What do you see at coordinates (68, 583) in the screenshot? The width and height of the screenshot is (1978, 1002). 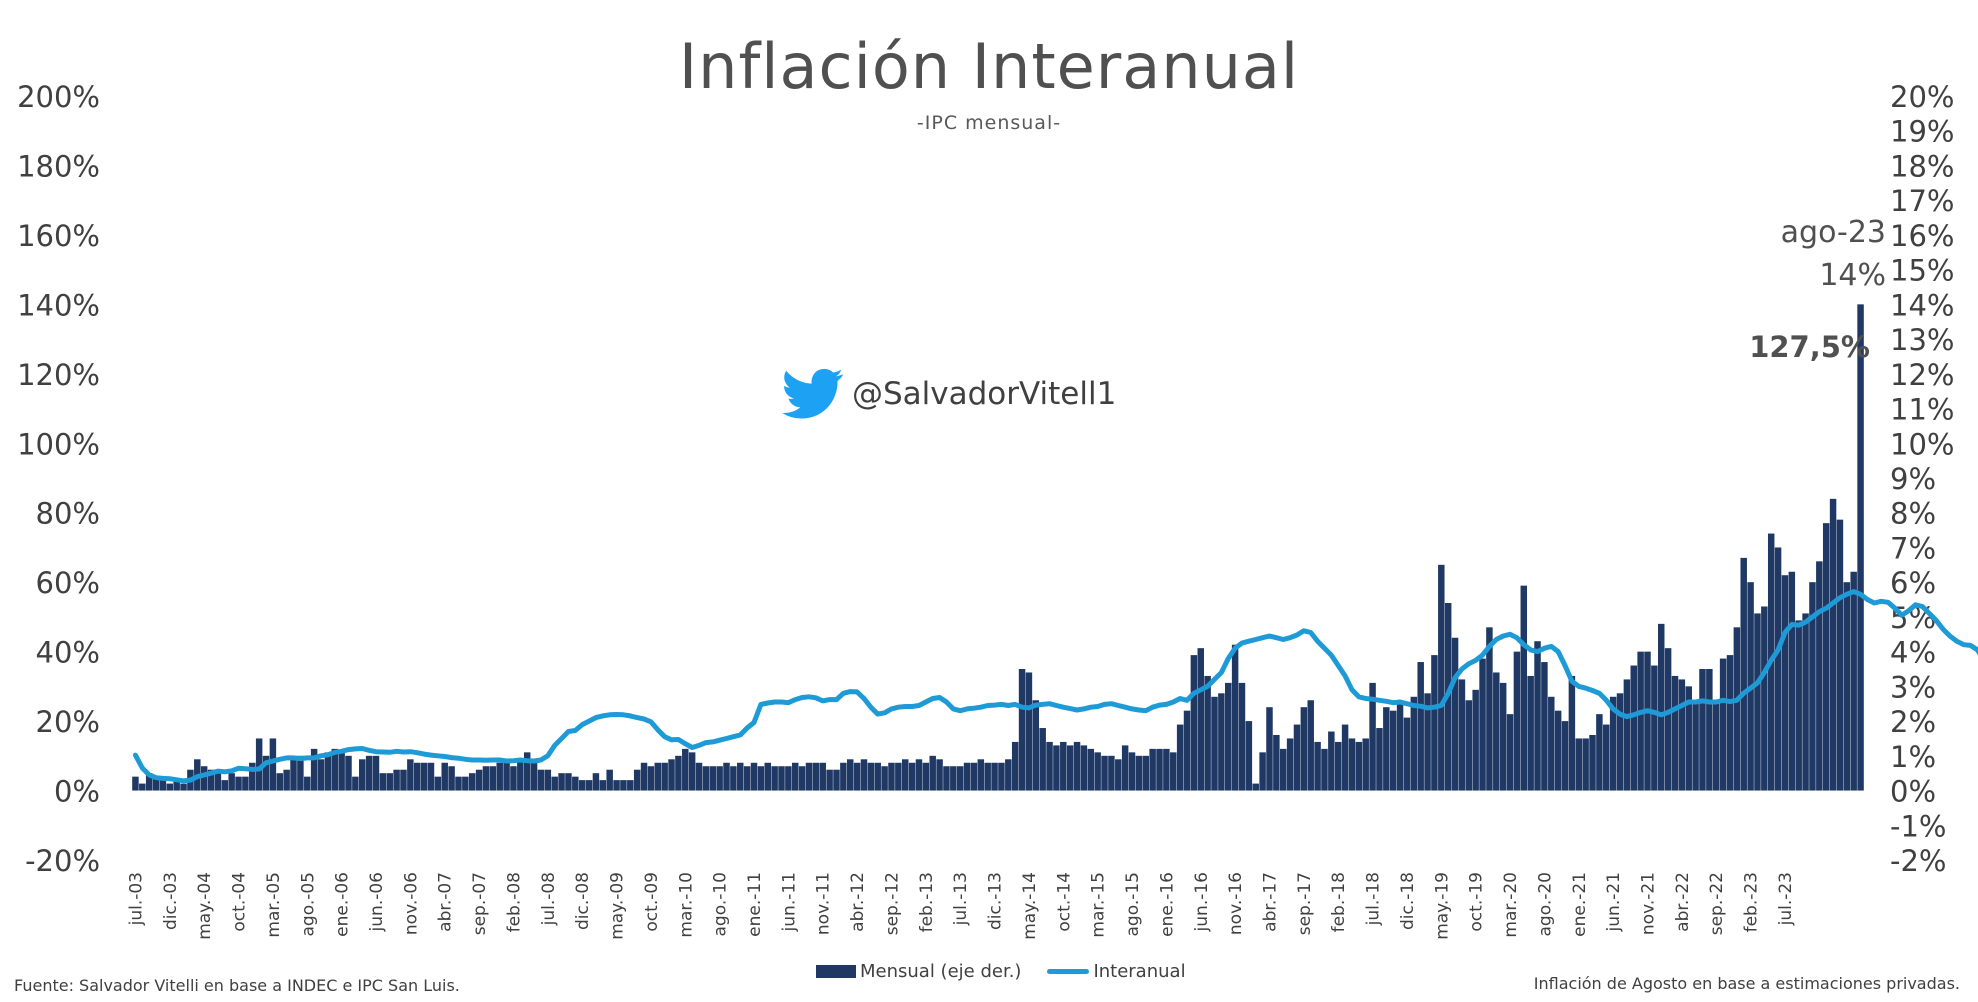 I see `left-tick-label: 60%` at bounding box center [68, 583].